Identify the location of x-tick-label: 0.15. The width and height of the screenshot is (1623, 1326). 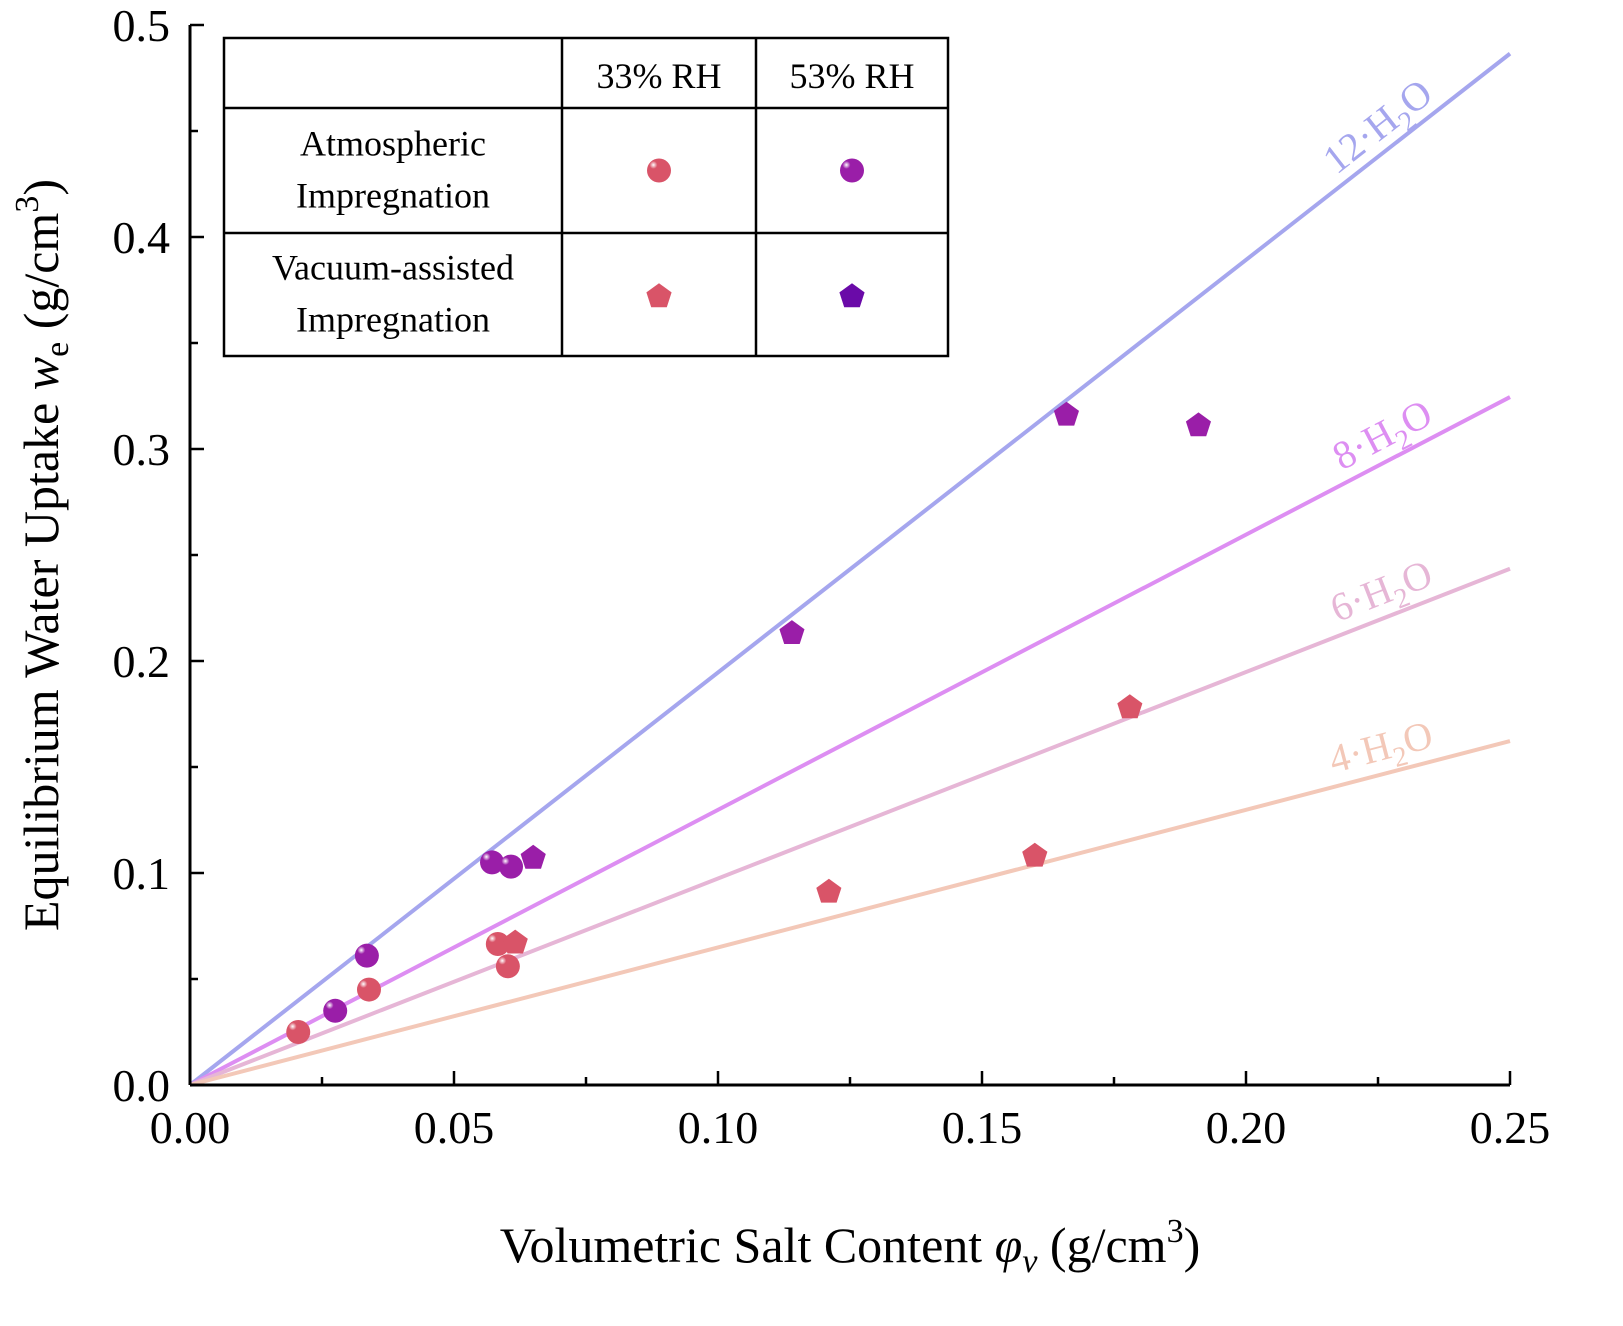
(982, 1127).